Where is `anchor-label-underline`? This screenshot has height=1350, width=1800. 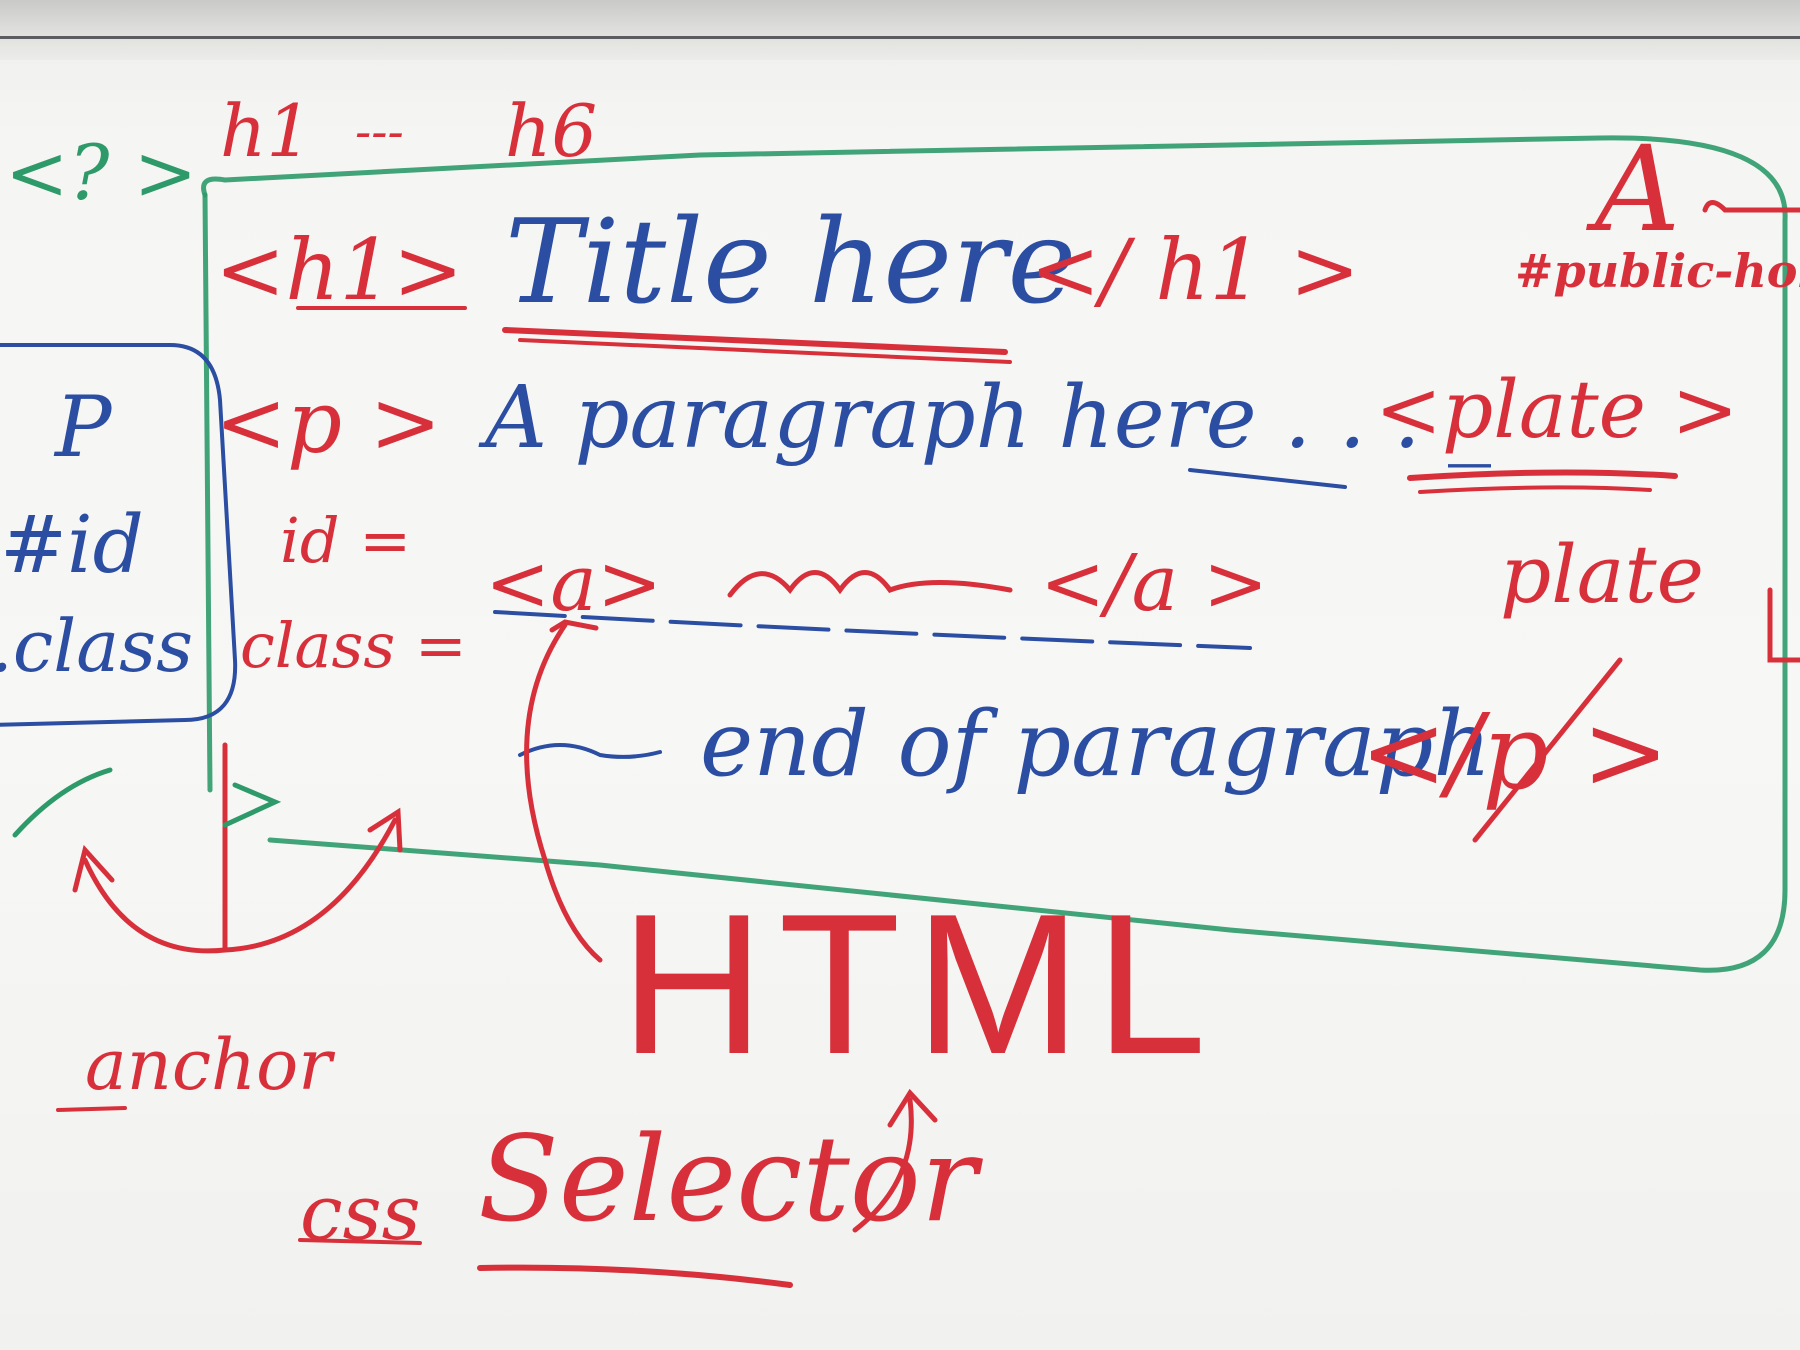 anchor-label-underline is located at coordinates (91, 1109).